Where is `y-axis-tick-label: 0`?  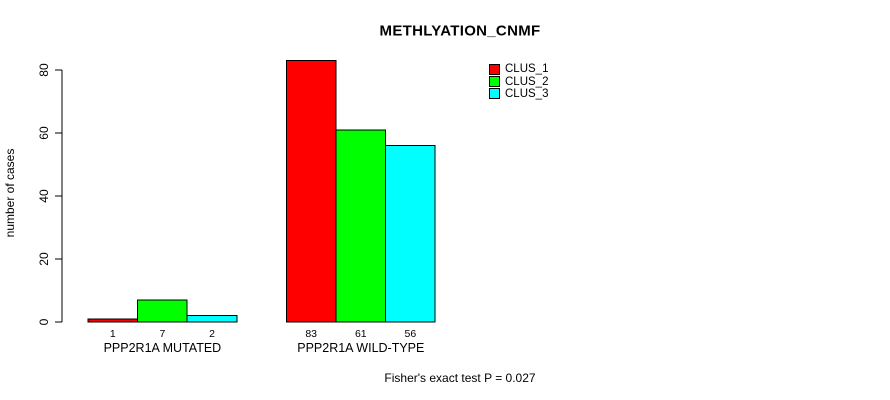
y-axis-tick-label: 0 is located at coordinates (44, 321).